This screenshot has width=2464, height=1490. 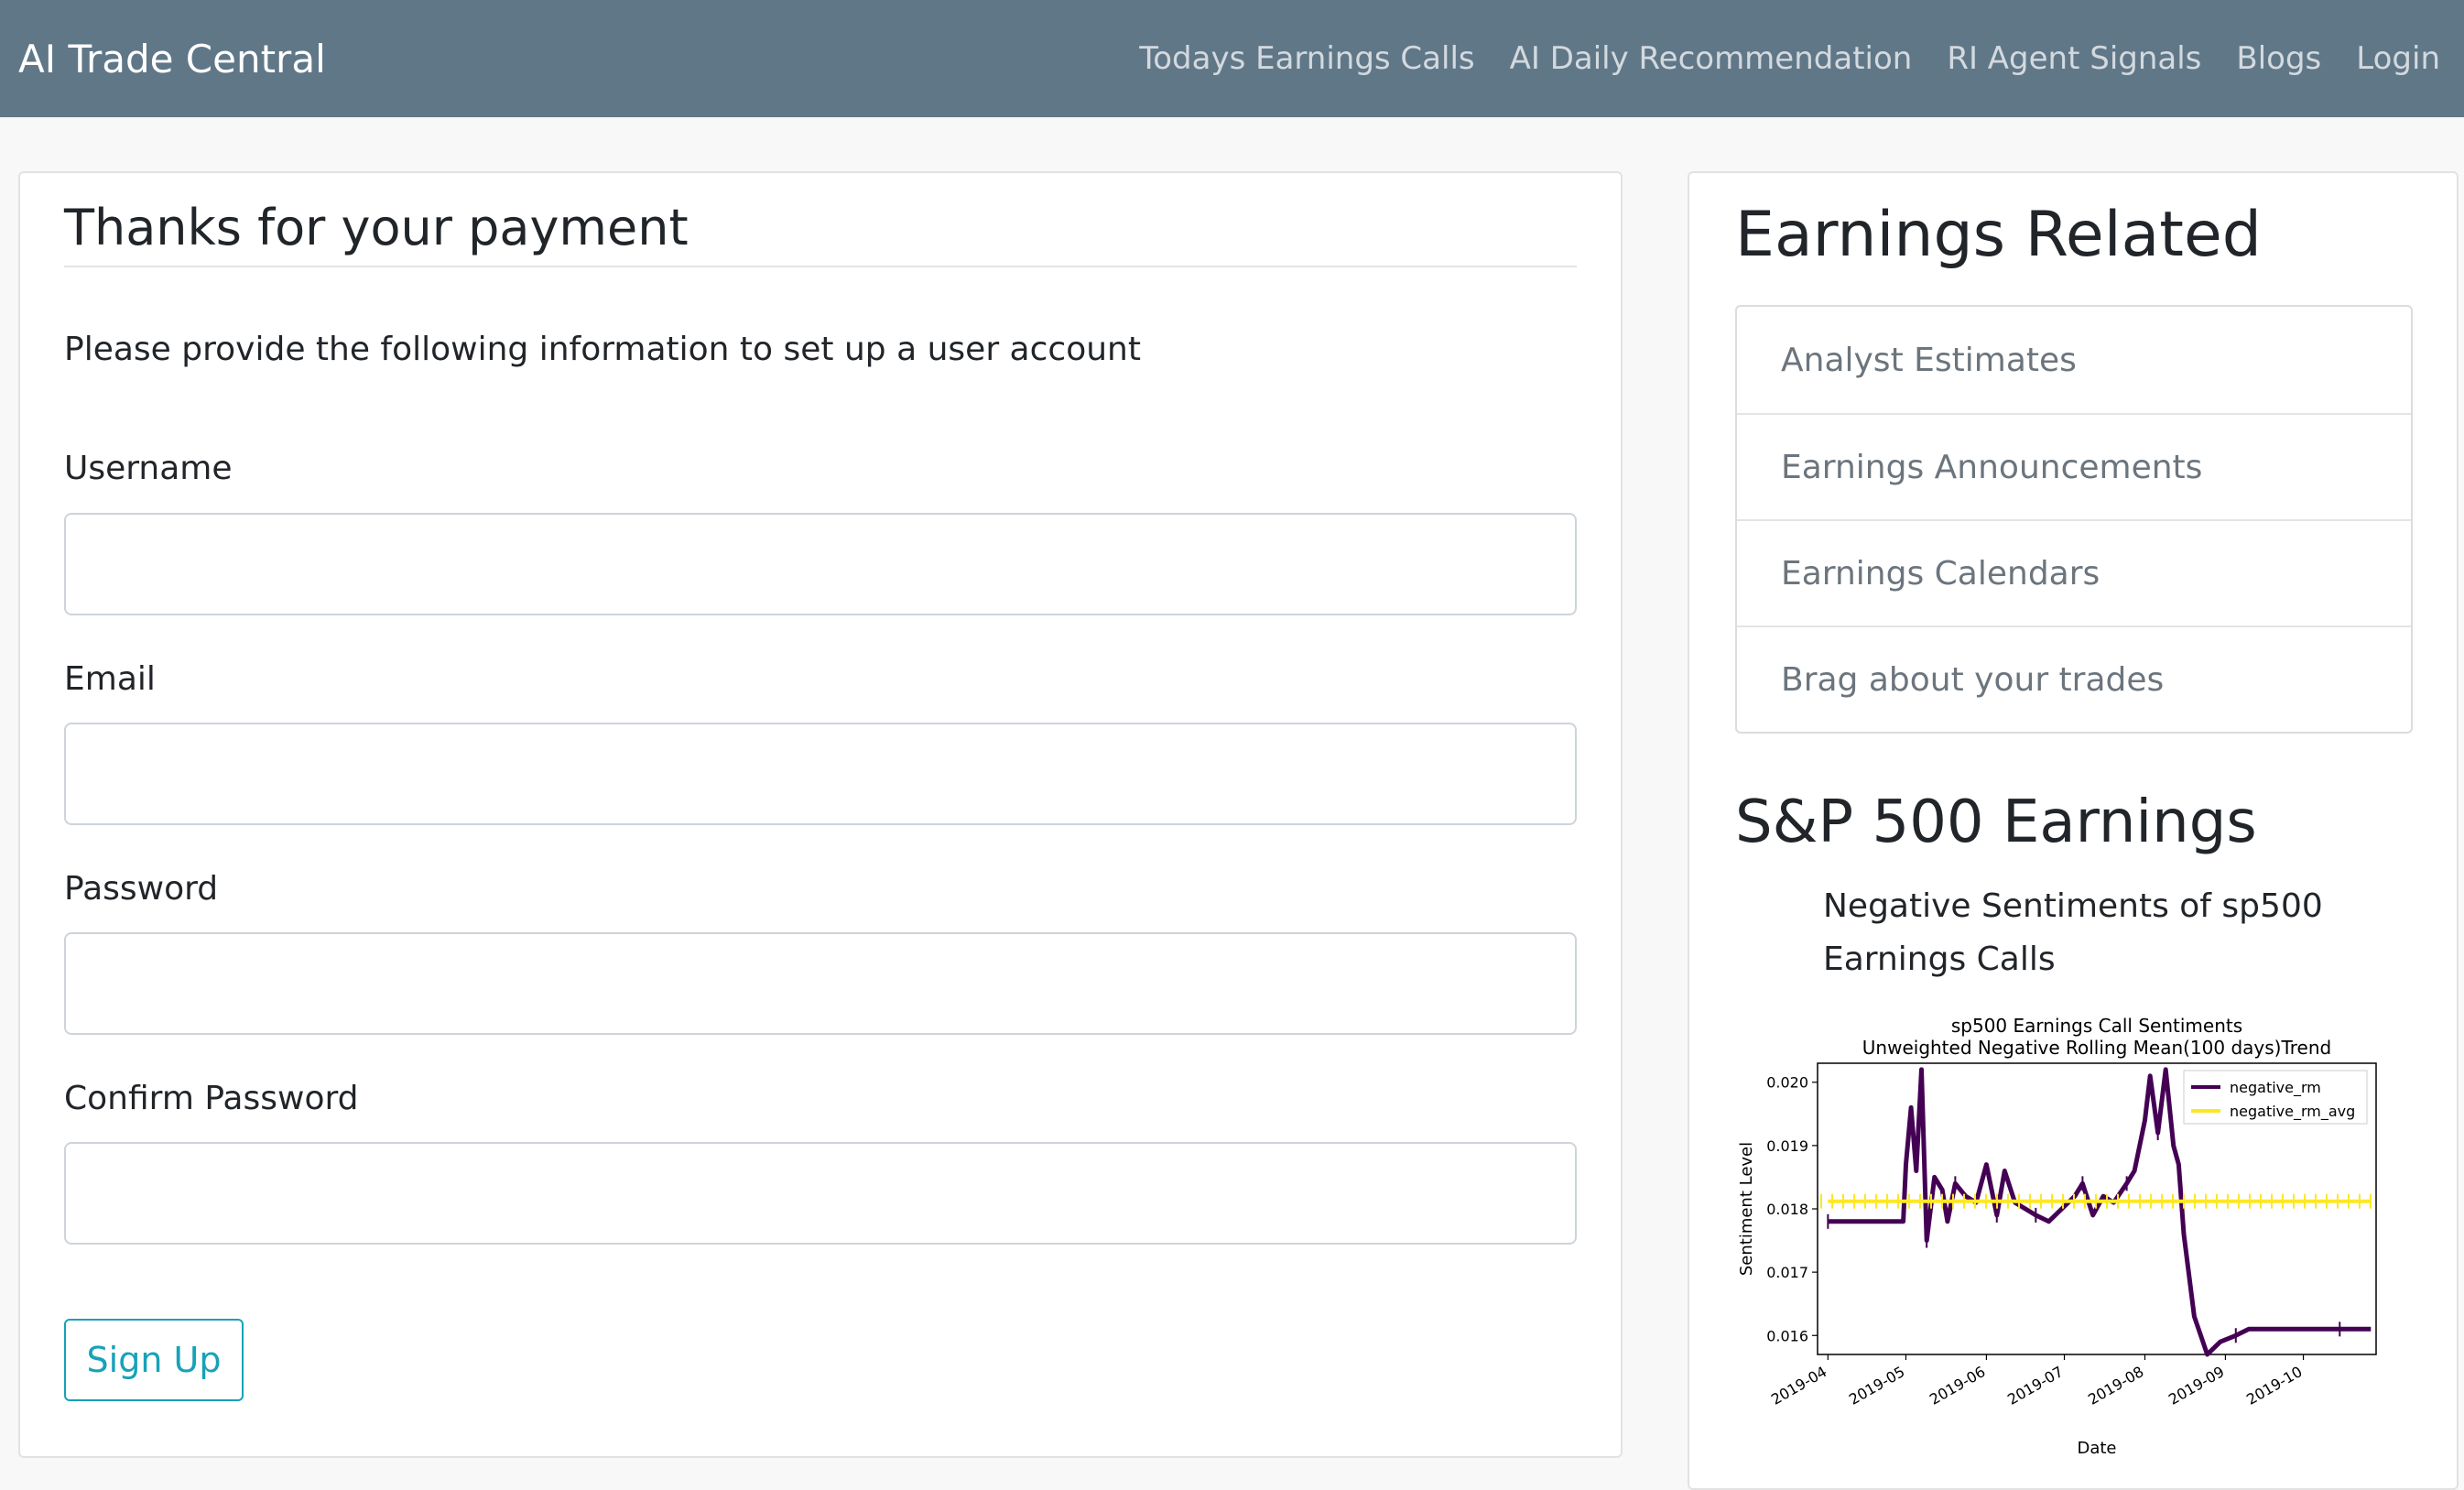 What do you see at coordinates (2096, 1448) in the screenshot?
I see `x-axis-label: Date` at bounding box center [2096, 1448].